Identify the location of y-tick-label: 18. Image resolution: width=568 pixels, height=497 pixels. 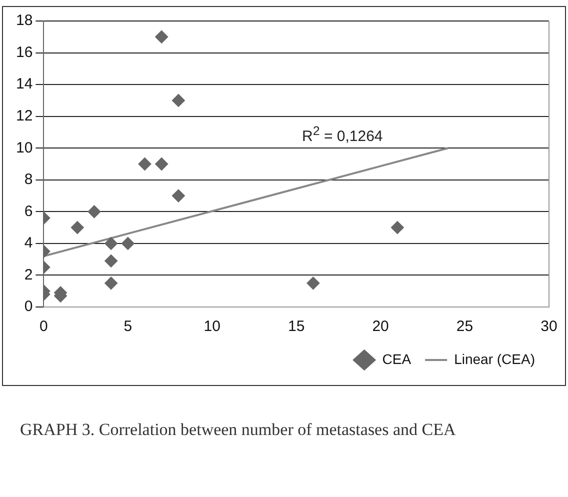
(24, 21).